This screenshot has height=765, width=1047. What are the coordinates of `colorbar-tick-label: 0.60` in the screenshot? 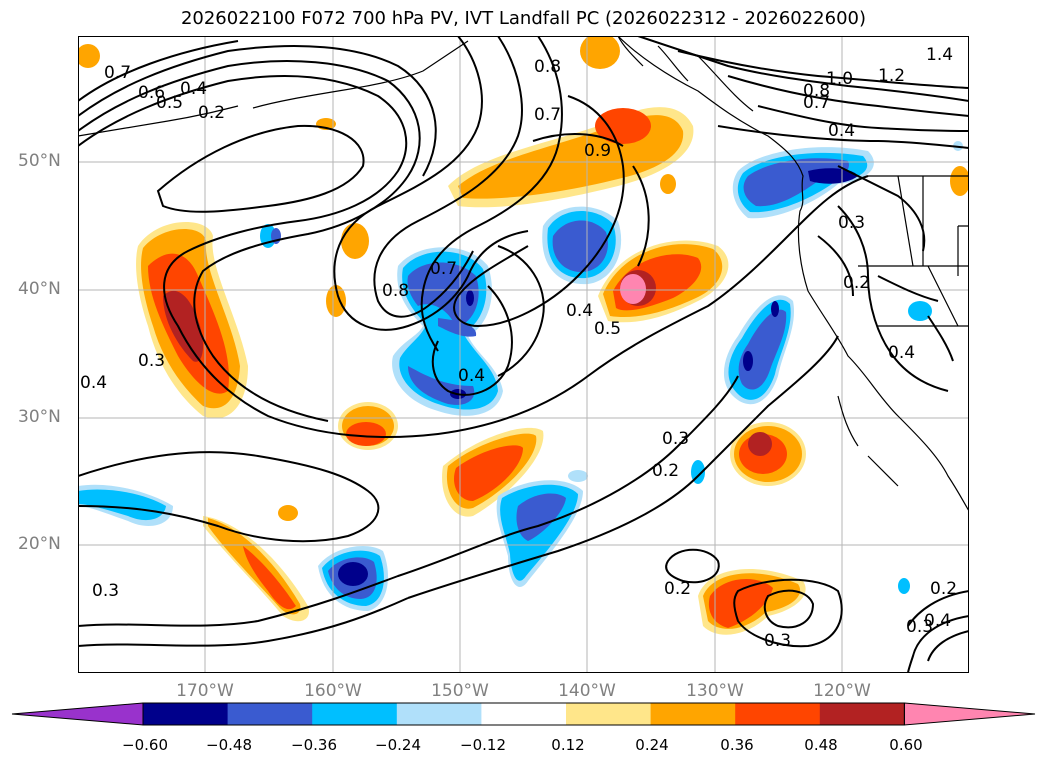 It's located at (906, 745).